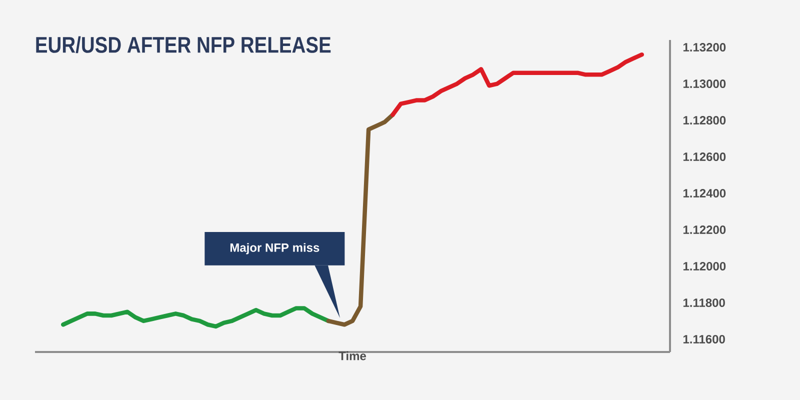  I want to click on line-series, so click(360, 219).